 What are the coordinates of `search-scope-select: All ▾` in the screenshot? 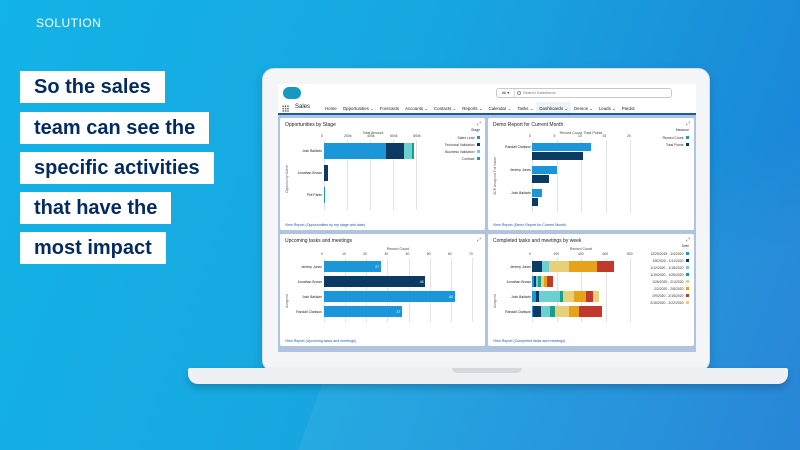 It's located at (506, 93).